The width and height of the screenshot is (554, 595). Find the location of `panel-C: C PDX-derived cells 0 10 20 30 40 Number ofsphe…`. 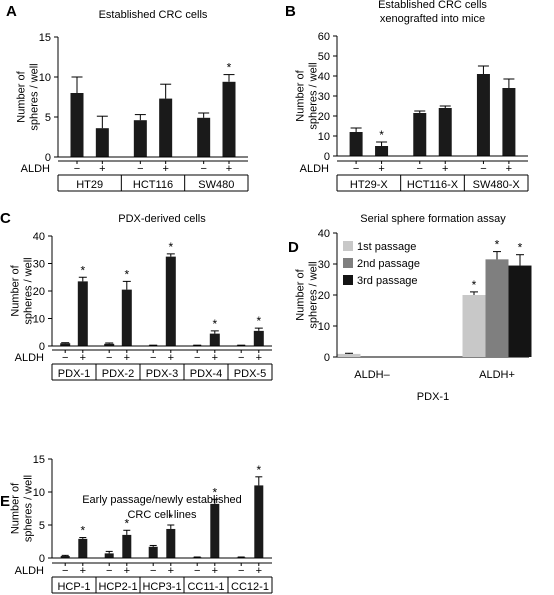

panel-C: C PDX-derived cells 0 10 20 30 40 Number ofsphe… is located at coordinates (136, 295).